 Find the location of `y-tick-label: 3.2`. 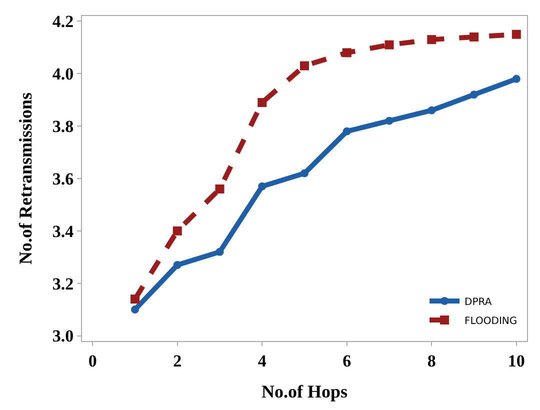

y-tick-label: 3.2 is located at coordinates (63, 284).